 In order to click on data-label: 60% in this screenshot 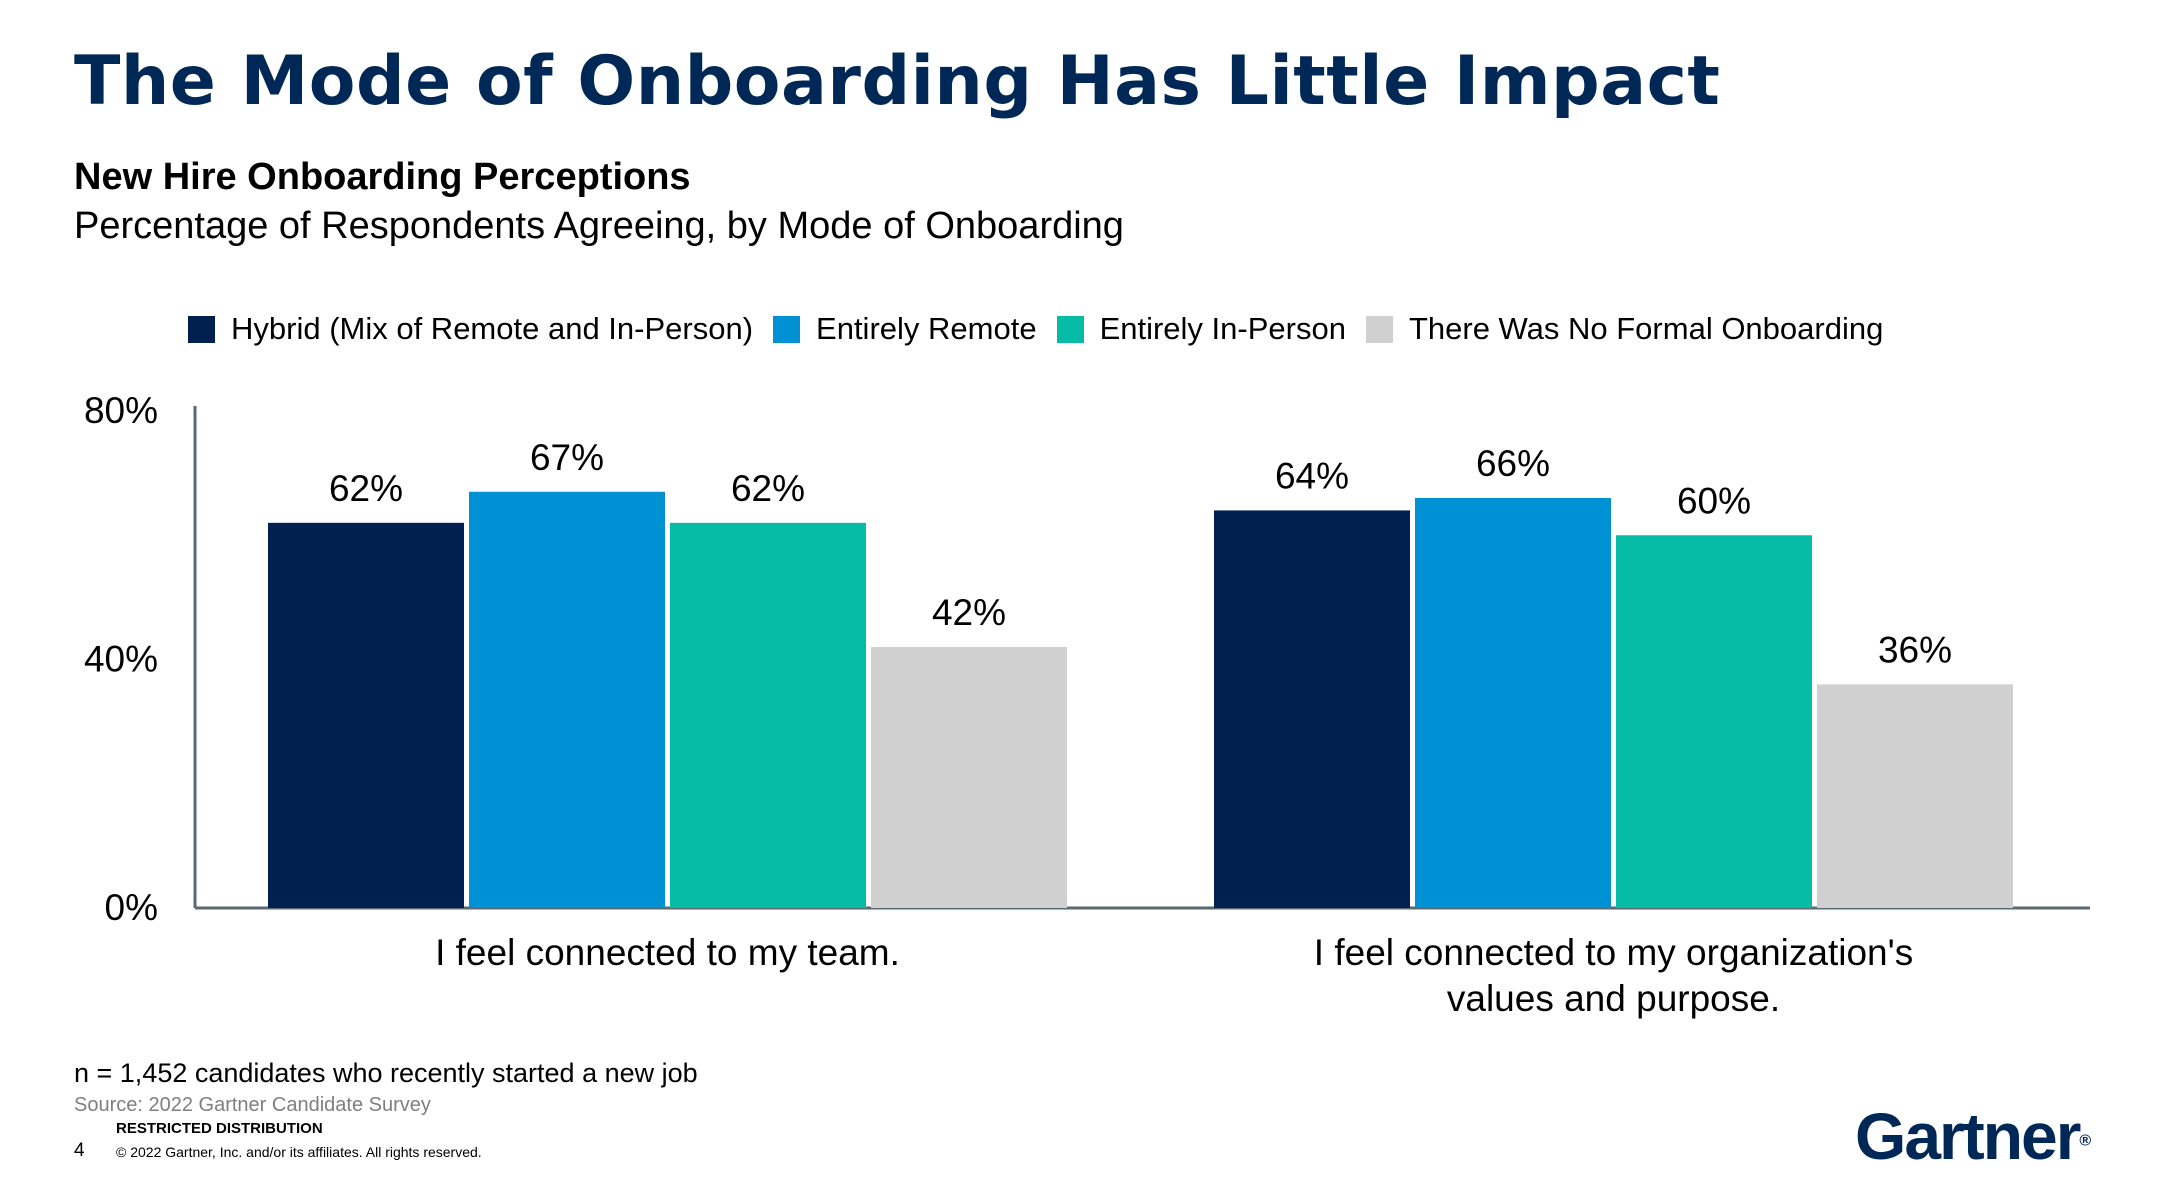, I will do `click(1714, 500)`.